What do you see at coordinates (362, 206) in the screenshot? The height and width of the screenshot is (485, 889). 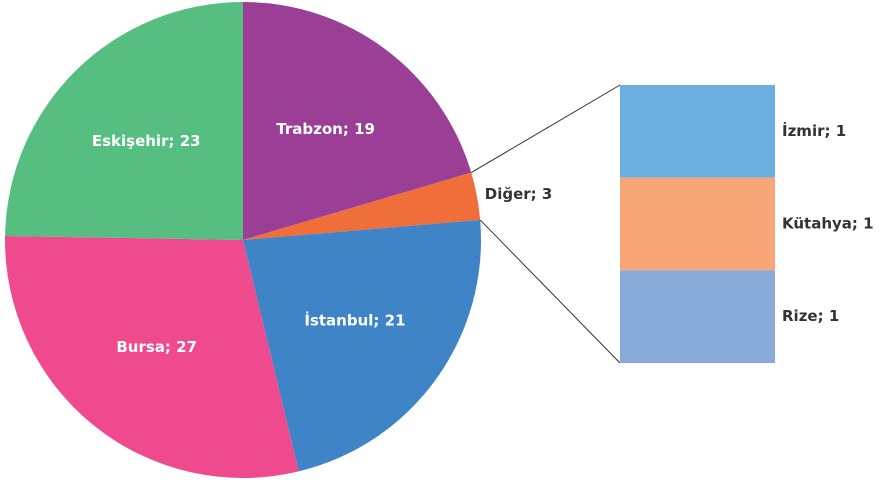 I see `pie-slice: Diğer` at bounding box center [362, 206].